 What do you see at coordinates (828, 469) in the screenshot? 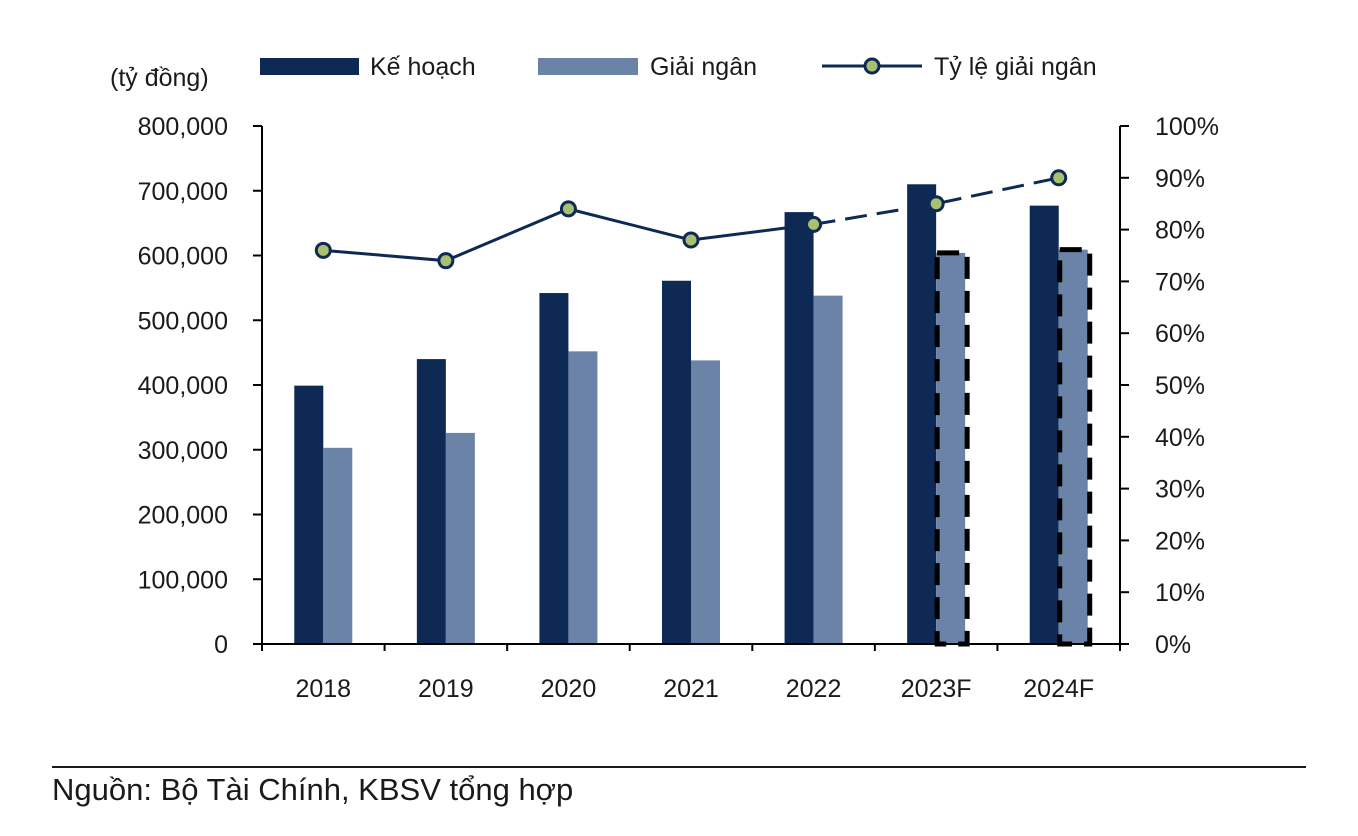
I see `bar-giai-ngan-2022` at bounding box center [828, 469].